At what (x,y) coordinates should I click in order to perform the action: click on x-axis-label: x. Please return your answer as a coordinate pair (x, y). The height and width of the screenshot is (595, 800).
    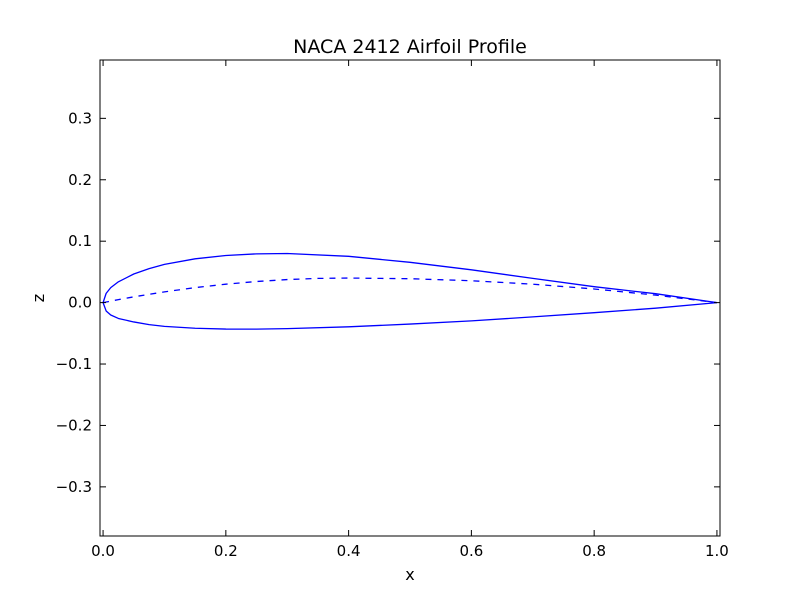
    Looking at the image, I should click on (409, 574).